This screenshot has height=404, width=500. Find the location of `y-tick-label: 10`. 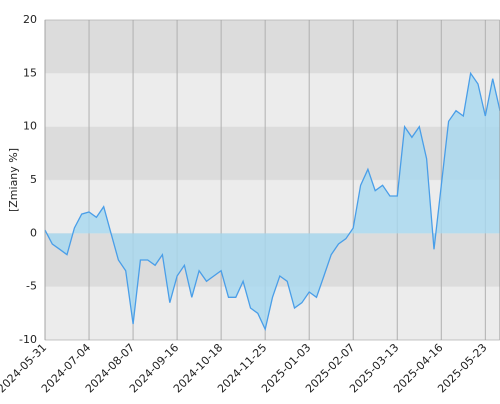

y-tick-label: 10 is located at coordinates (30, 126).